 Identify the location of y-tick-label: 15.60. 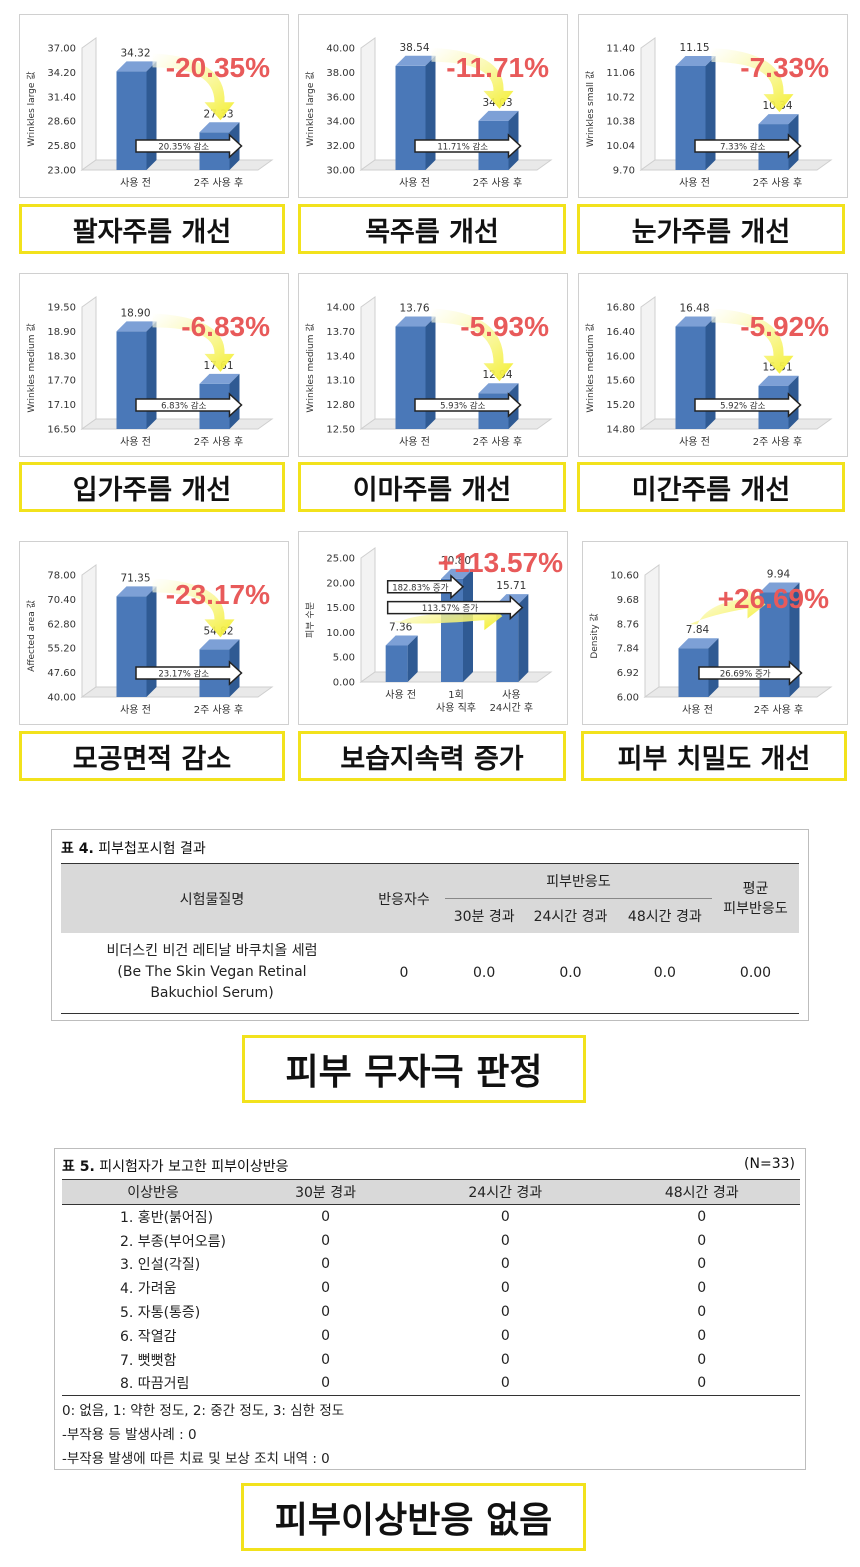
(620, 381).